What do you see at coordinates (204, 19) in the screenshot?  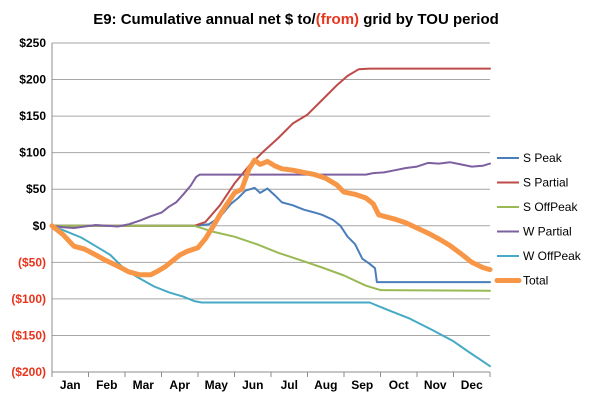 I see `title-part: E9: Cumulative annual net $ to/` at bounding box center [204, 19].